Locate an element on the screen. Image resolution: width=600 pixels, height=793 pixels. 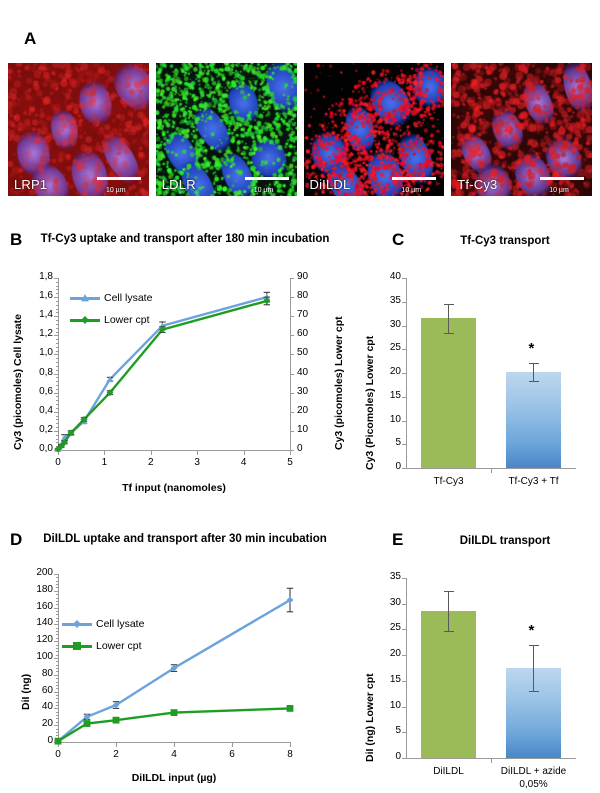
category-label-line-0: DiILDL is located at coordinates (448, 771).